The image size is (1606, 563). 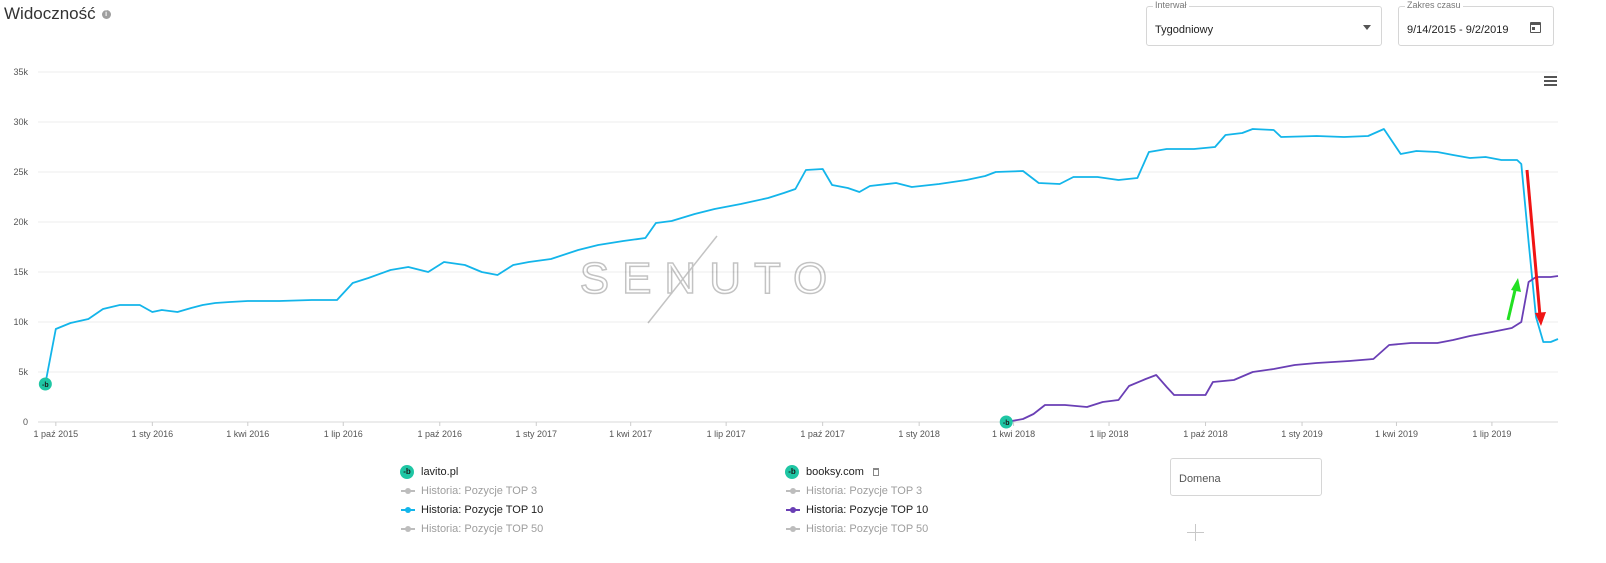 What do you see at coordinates (1302, 434) in the screenshot?
I see `x-tick-label: 1 sty 2019` at bounding box center [1302, 434].